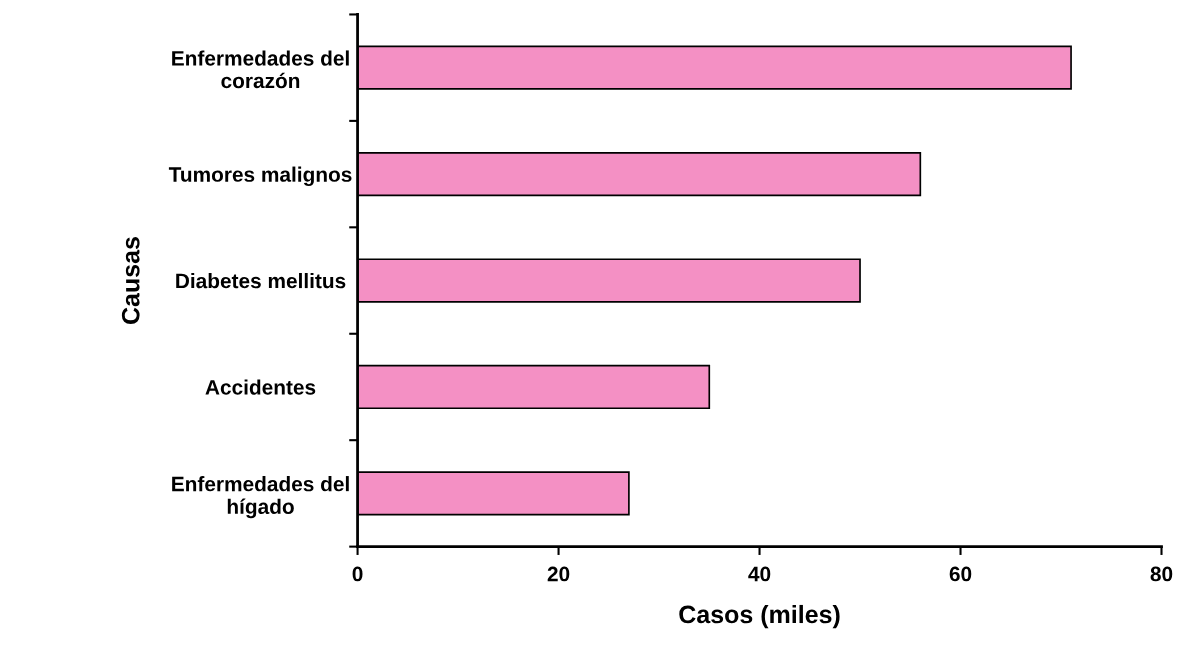 Image resolution: width=1184 pixels, height=657 pixels. Describe the element at coordinates (960, 574) in the screenshot. I see `x-tick-label: 60` at that location.